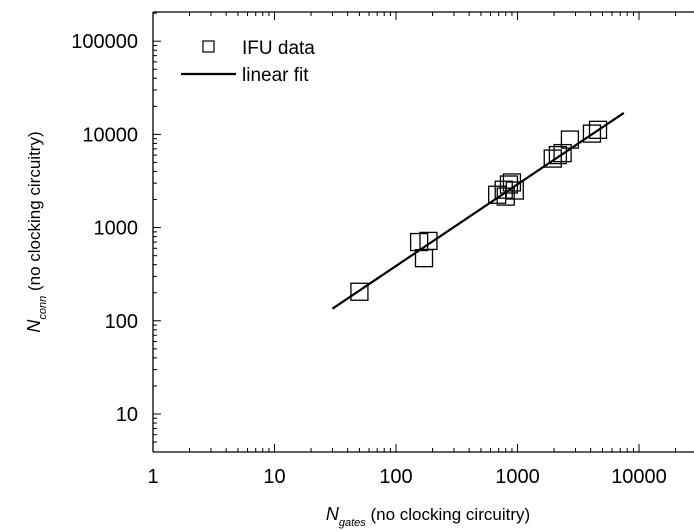  What do you see at coordinates (34, 326) in the screenshot?
I see `y-axis-label-symbol: N` at bounding box center [34, 326].